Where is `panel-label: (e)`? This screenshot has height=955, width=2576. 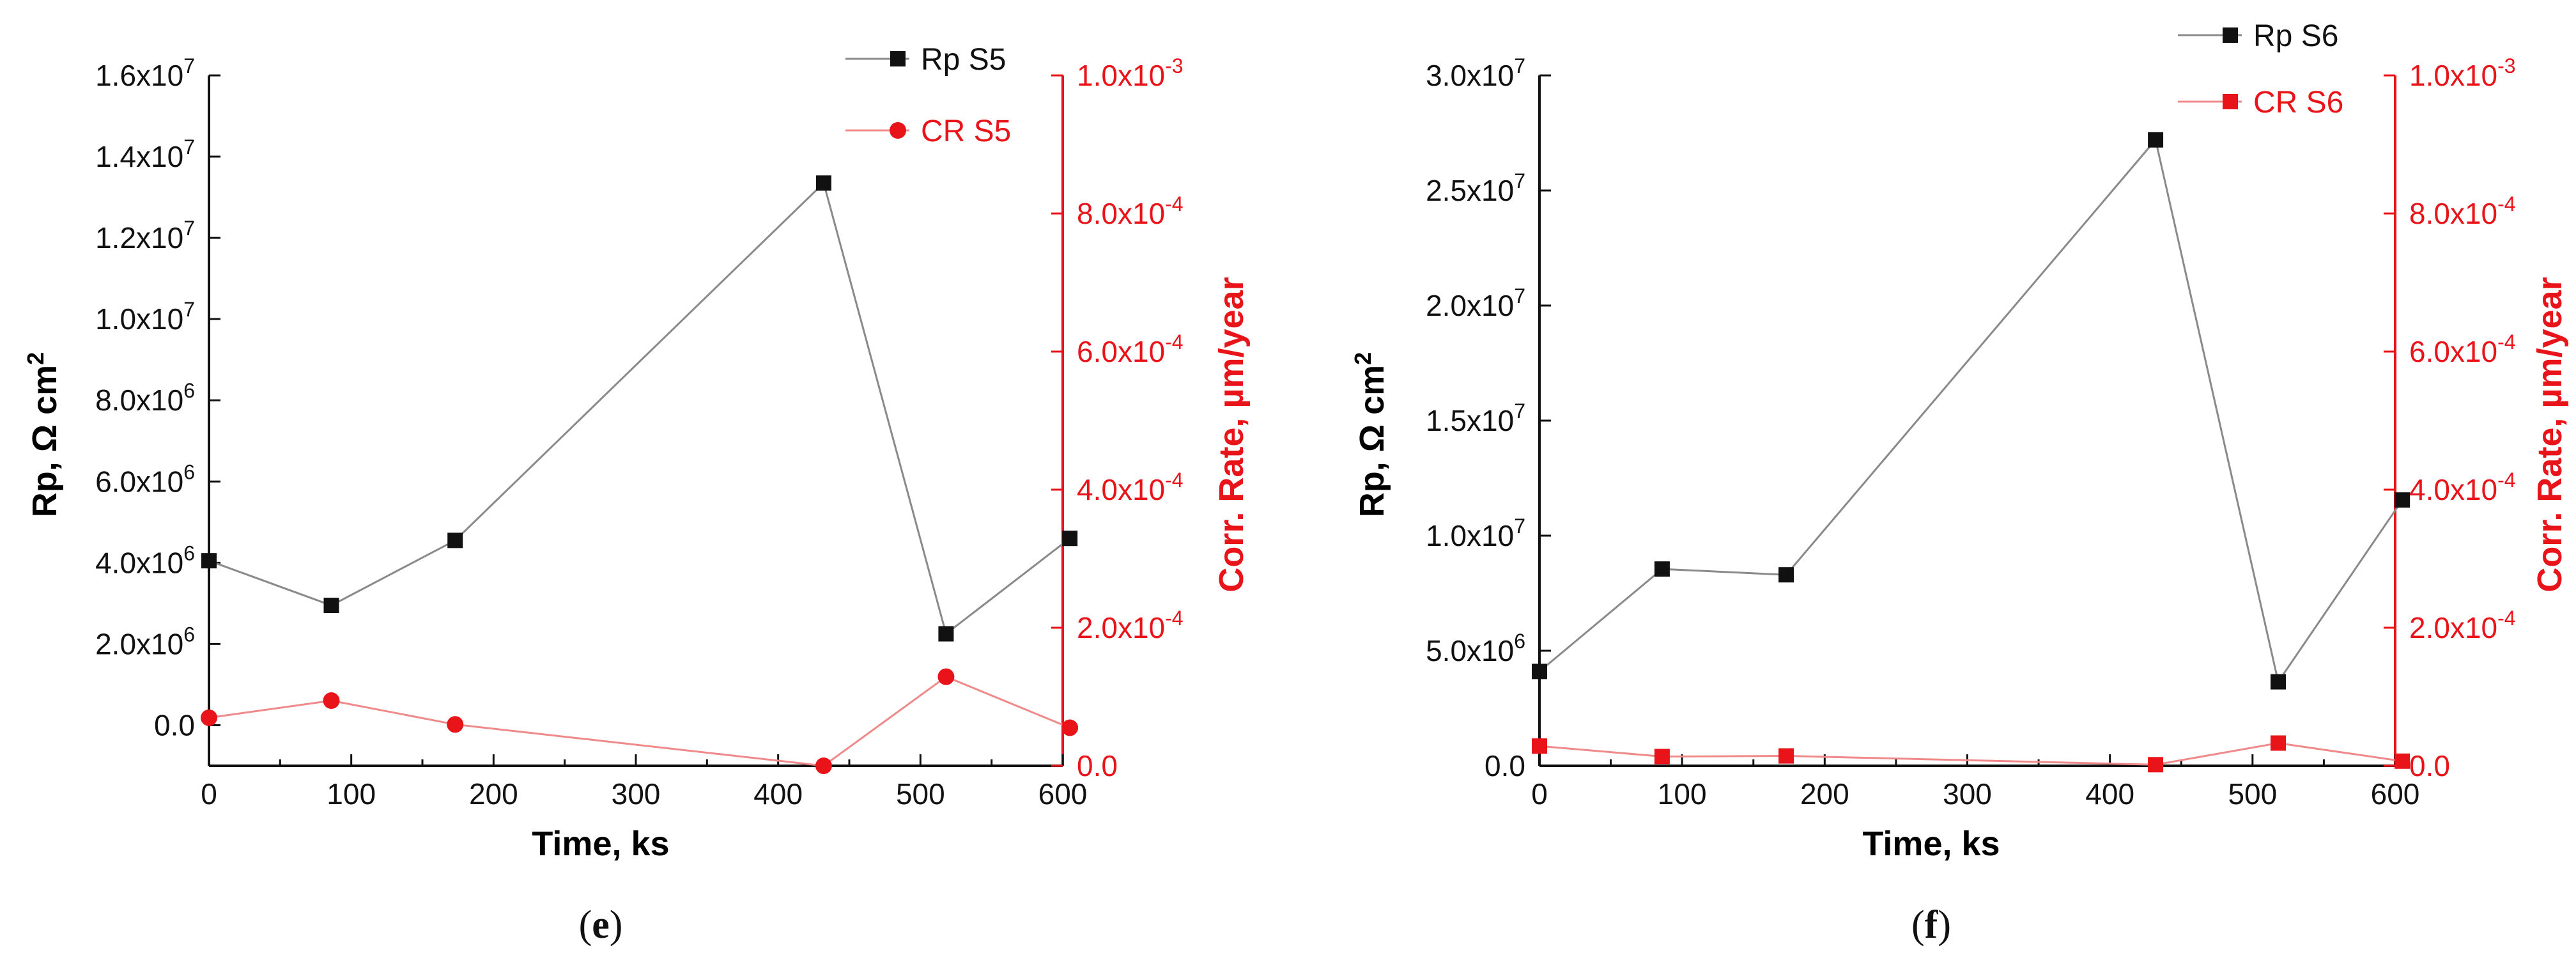
panel-label: (e) is located at coordinates (601, 925).